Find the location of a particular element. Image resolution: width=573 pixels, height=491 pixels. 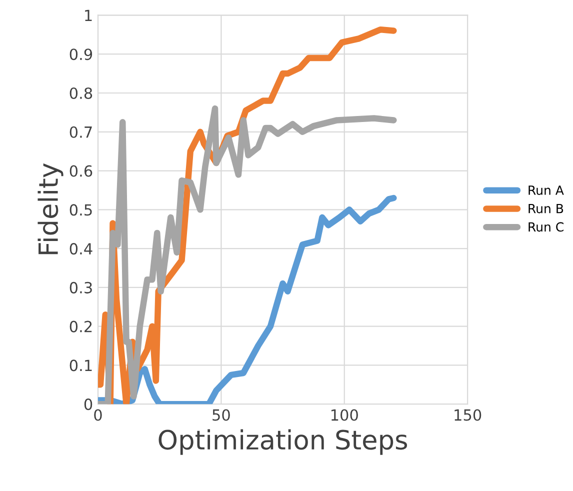

x-tick-label: 50 is located at coordinates (221, 415).